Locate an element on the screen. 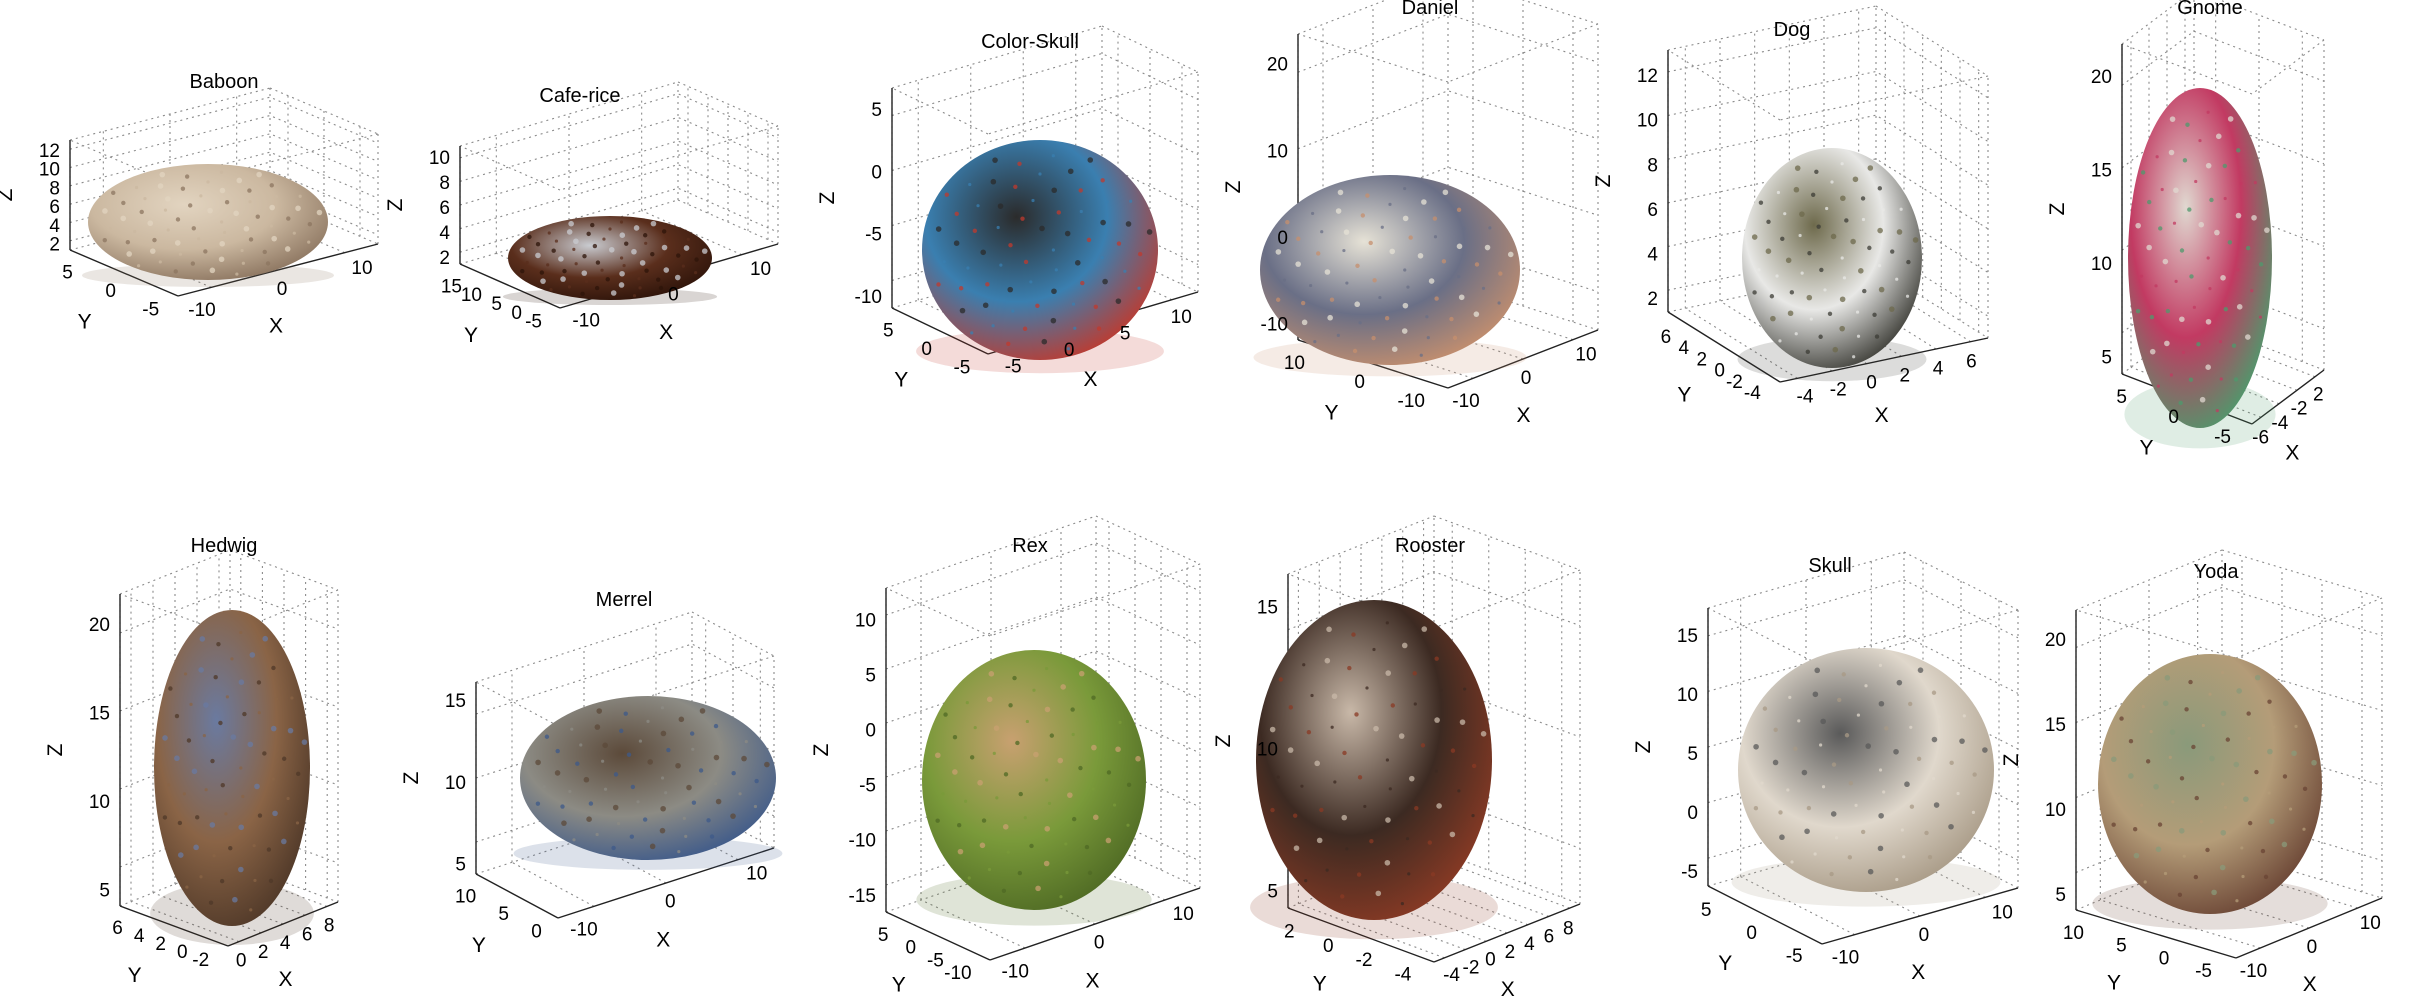  panel-title: Cafe-rice is located at coordinates (579, 96).